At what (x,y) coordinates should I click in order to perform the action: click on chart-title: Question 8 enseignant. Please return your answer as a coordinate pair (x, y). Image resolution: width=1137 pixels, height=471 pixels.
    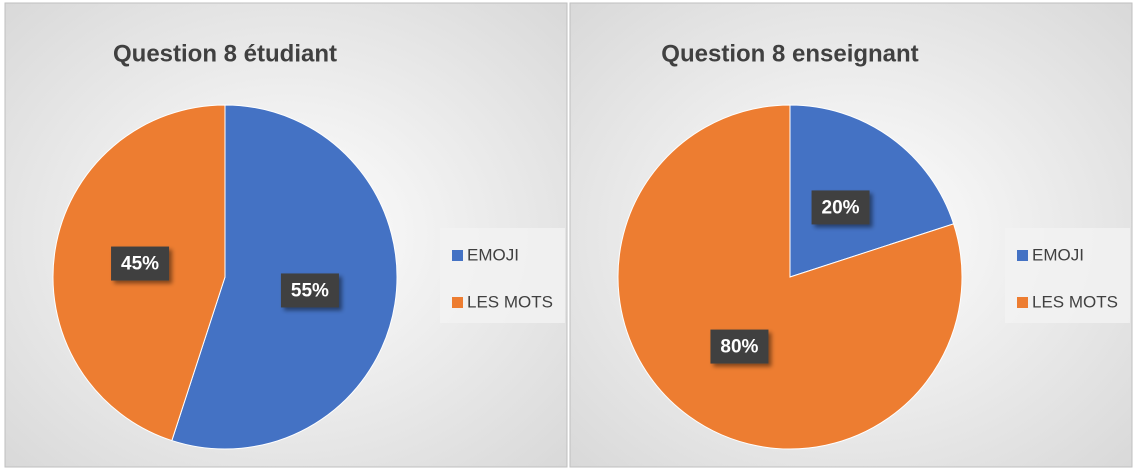
    Looking at the image, I should click on (789, 53).